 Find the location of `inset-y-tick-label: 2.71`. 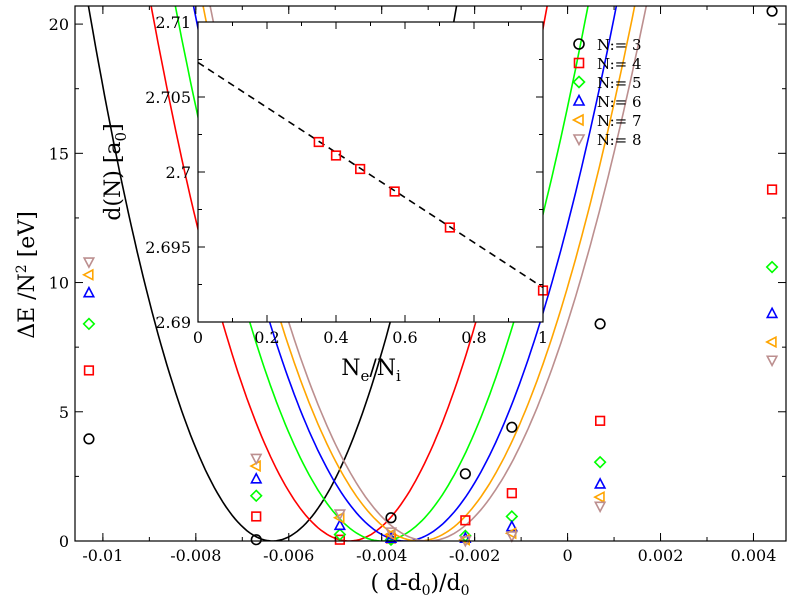

inset-y-tick-label: 2.71 is located at coordinates (173, 22).